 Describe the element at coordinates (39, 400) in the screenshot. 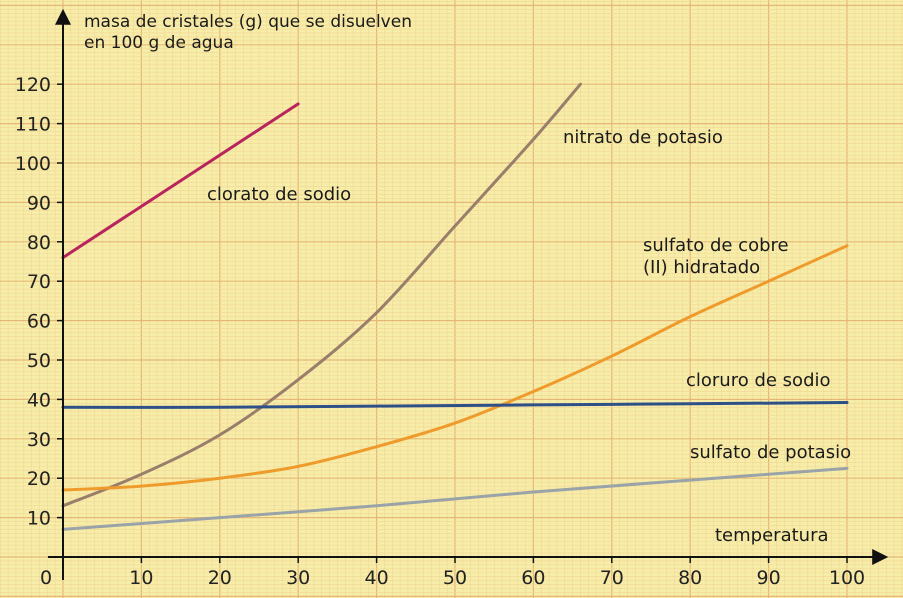

I see `y-tick-label: 40` at that location.